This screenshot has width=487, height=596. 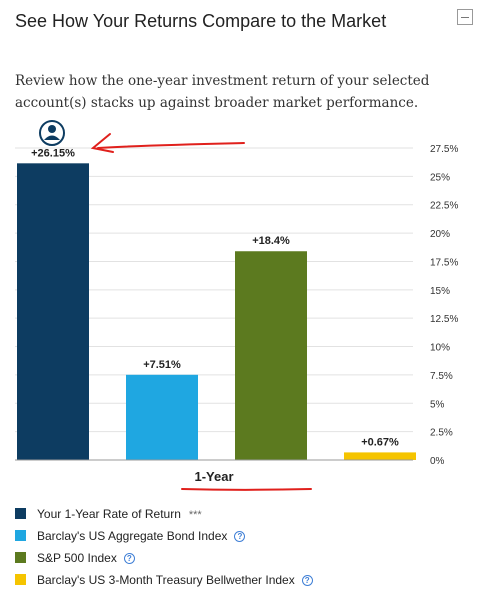 I want to click on y-tick-label: 7.5%, so click(x=441, y=376).